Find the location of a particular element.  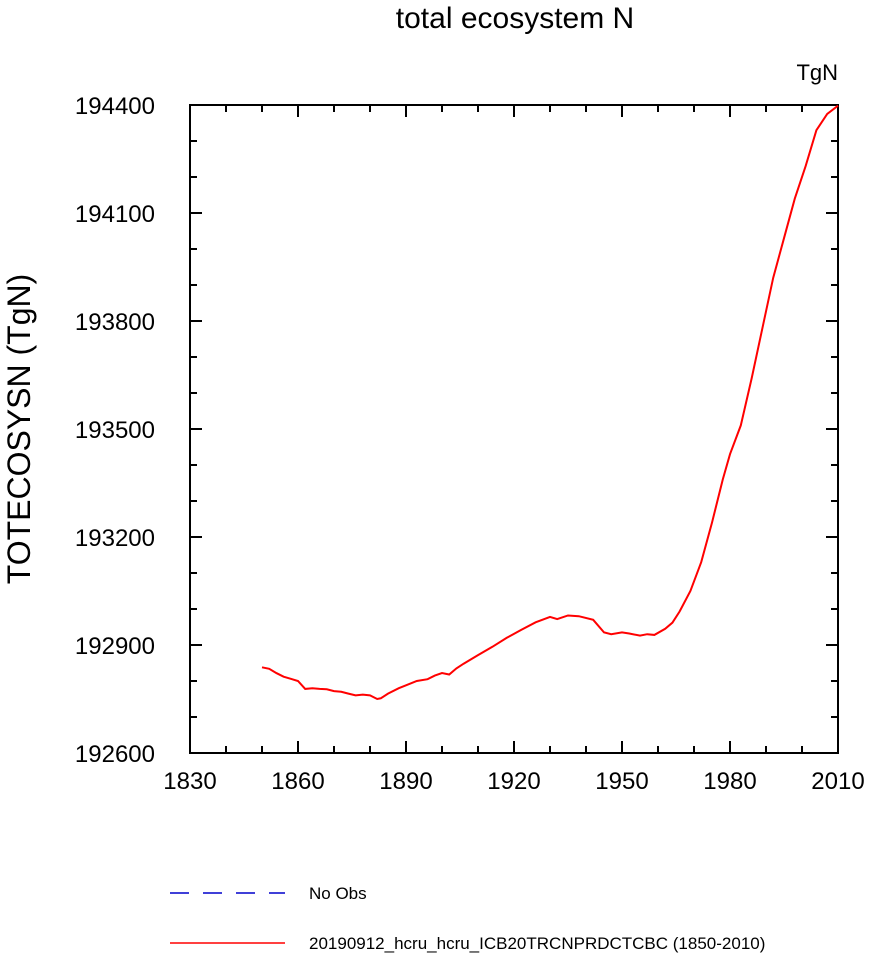

y-tick-label: 194100 is located at coordinates (115, 214).